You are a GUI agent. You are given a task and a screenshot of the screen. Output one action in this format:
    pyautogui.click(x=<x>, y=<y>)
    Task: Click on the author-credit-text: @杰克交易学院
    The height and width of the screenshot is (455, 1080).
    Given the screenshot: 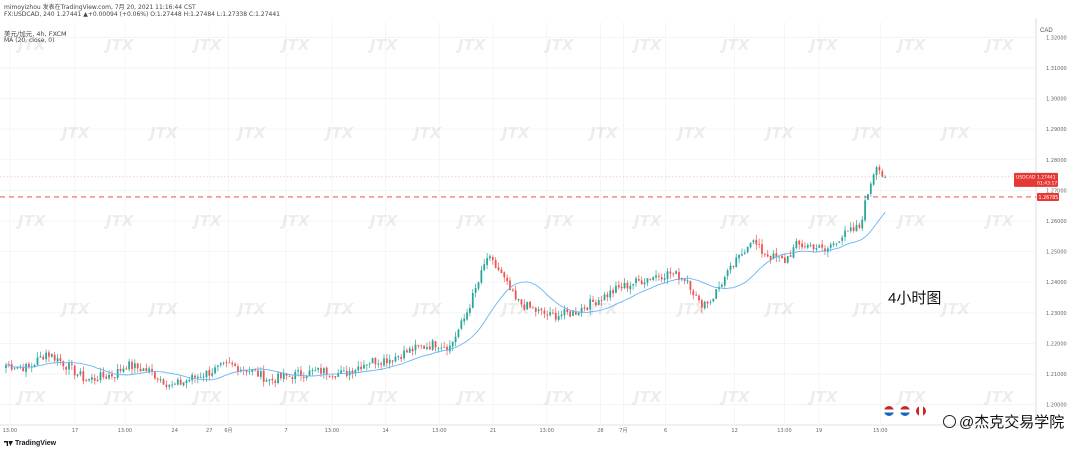 What is the action you would take?
    pyautogui.click(x=1012, y=422)
    